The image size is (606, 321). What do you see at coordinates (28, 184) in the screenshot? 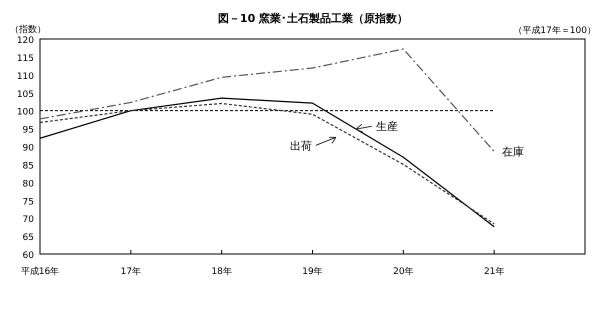
I see `y-tick-label: 80` at bounding box center [28, 184].